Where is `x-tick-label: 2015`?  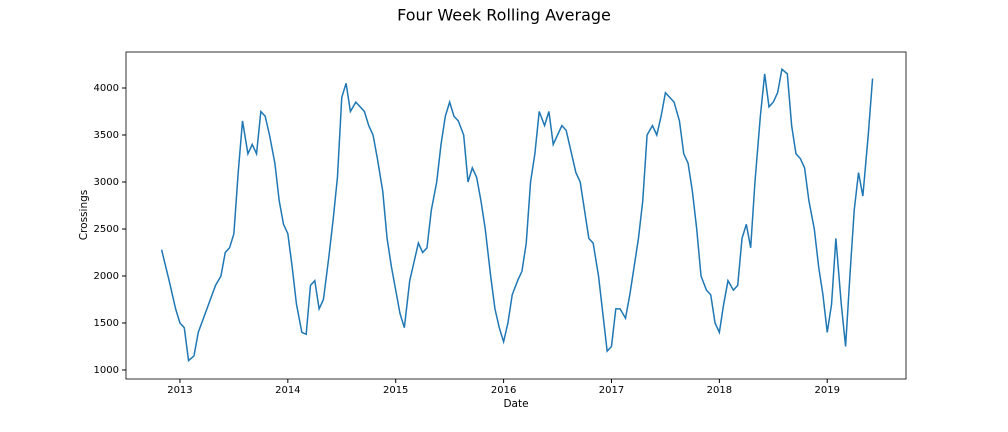 x-tick-label: 2015 is located at coordinates (395, 390).